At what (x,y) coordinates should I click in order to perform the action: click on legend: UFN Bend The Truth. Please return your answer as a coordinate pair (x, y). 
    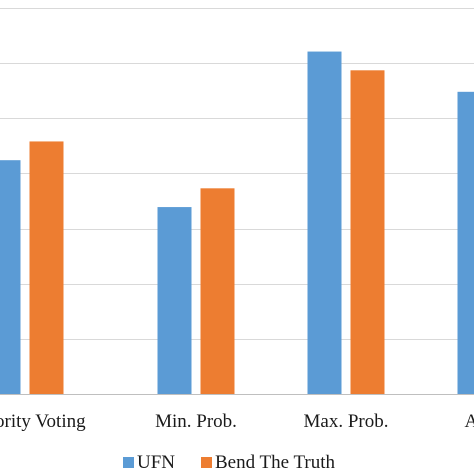
    Looking at the image, I should click on (229, 462).